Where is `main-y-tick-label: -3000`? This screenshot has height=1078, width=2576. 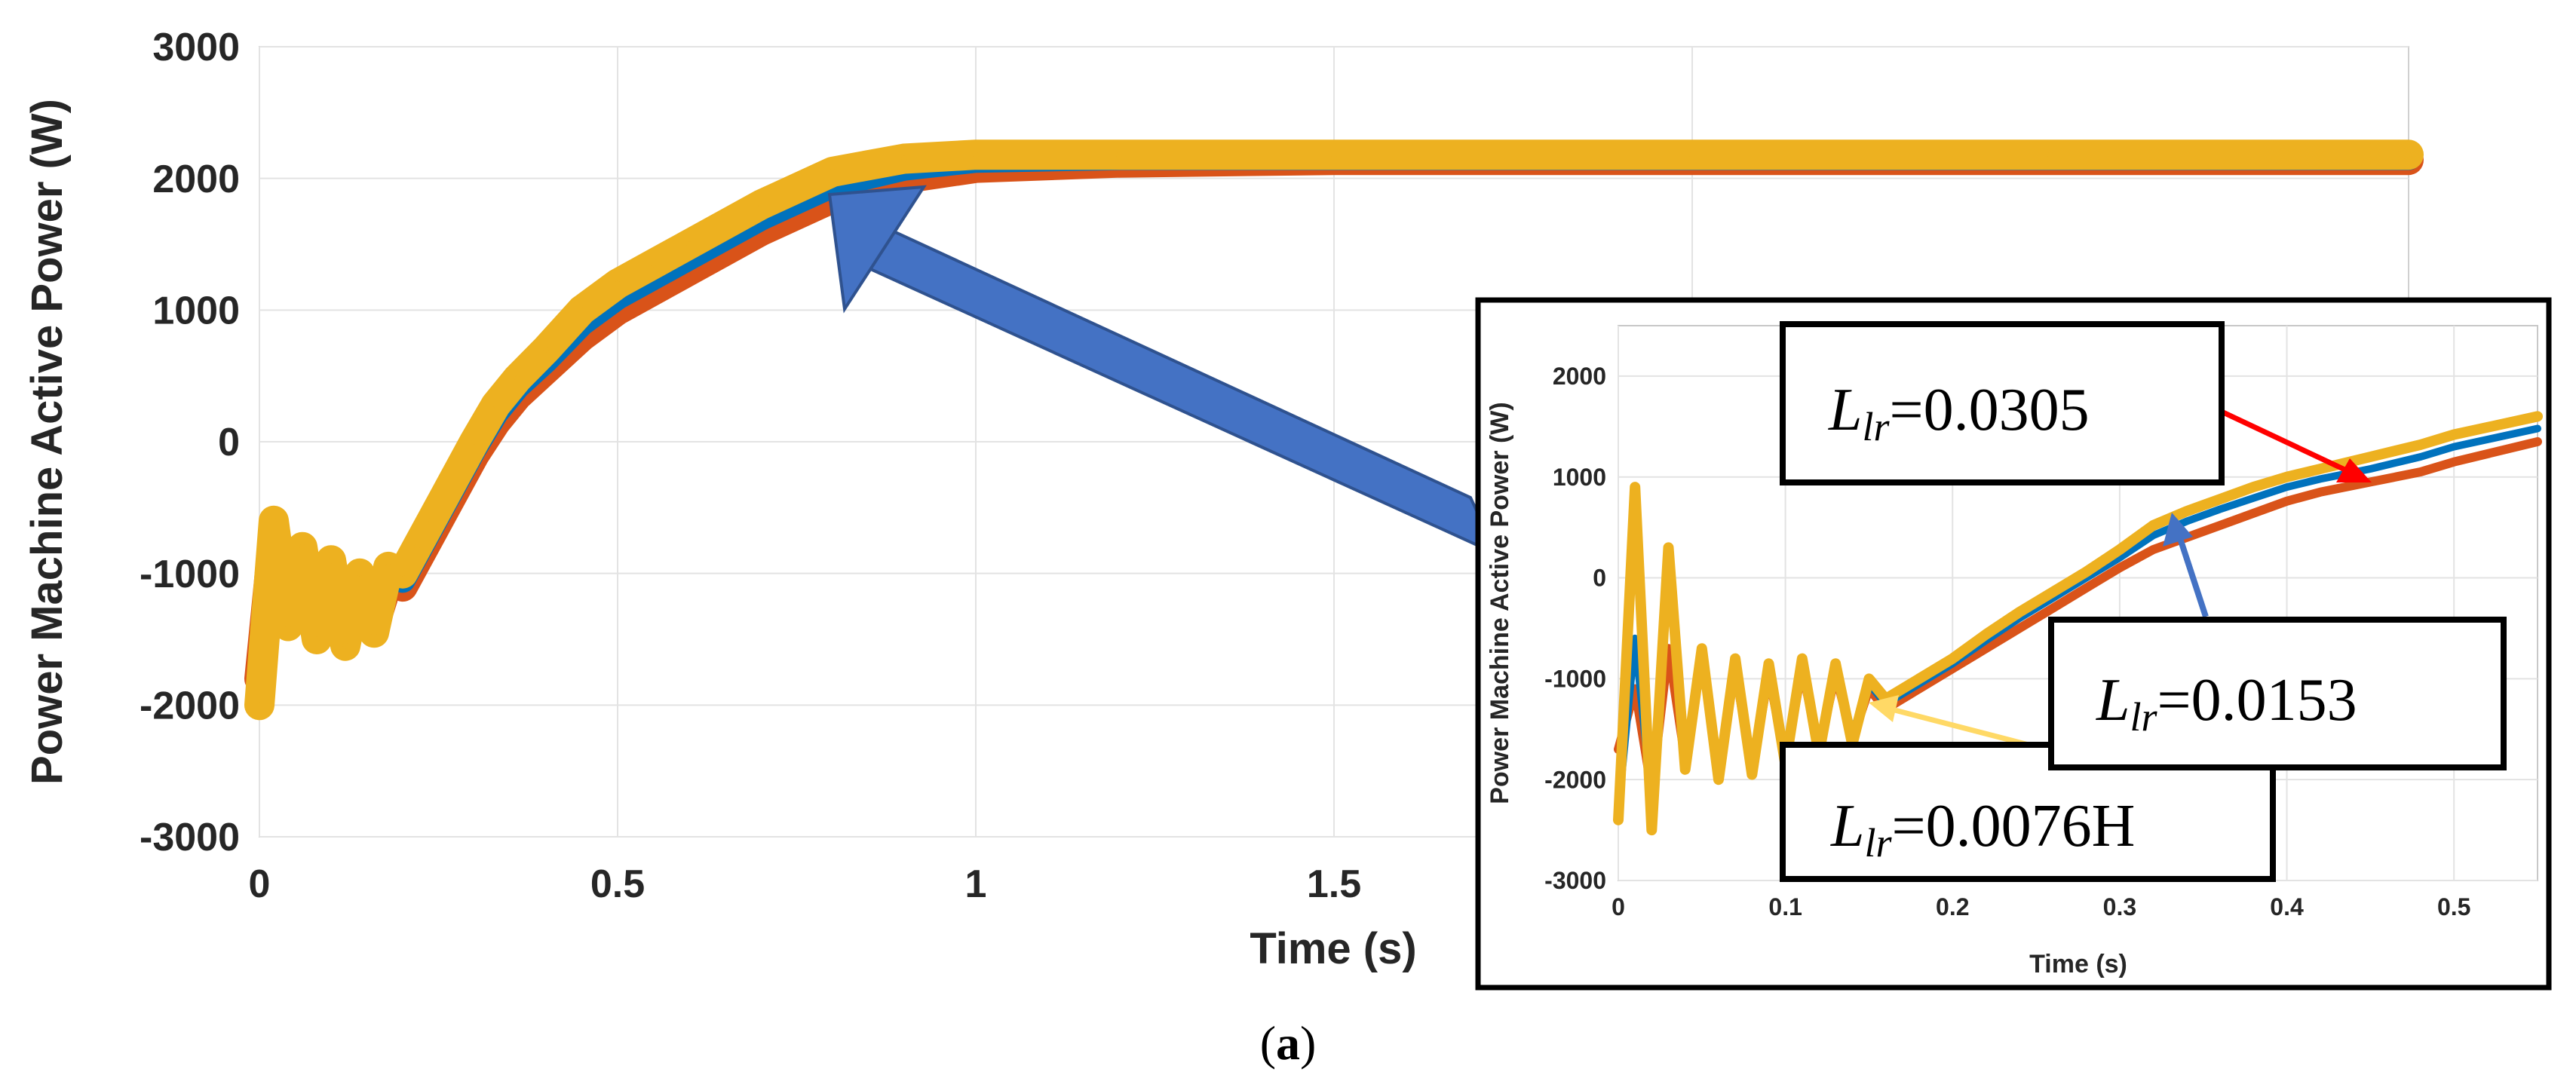 main-y-tick-label: -3000 is located at coordinates (190, 837).